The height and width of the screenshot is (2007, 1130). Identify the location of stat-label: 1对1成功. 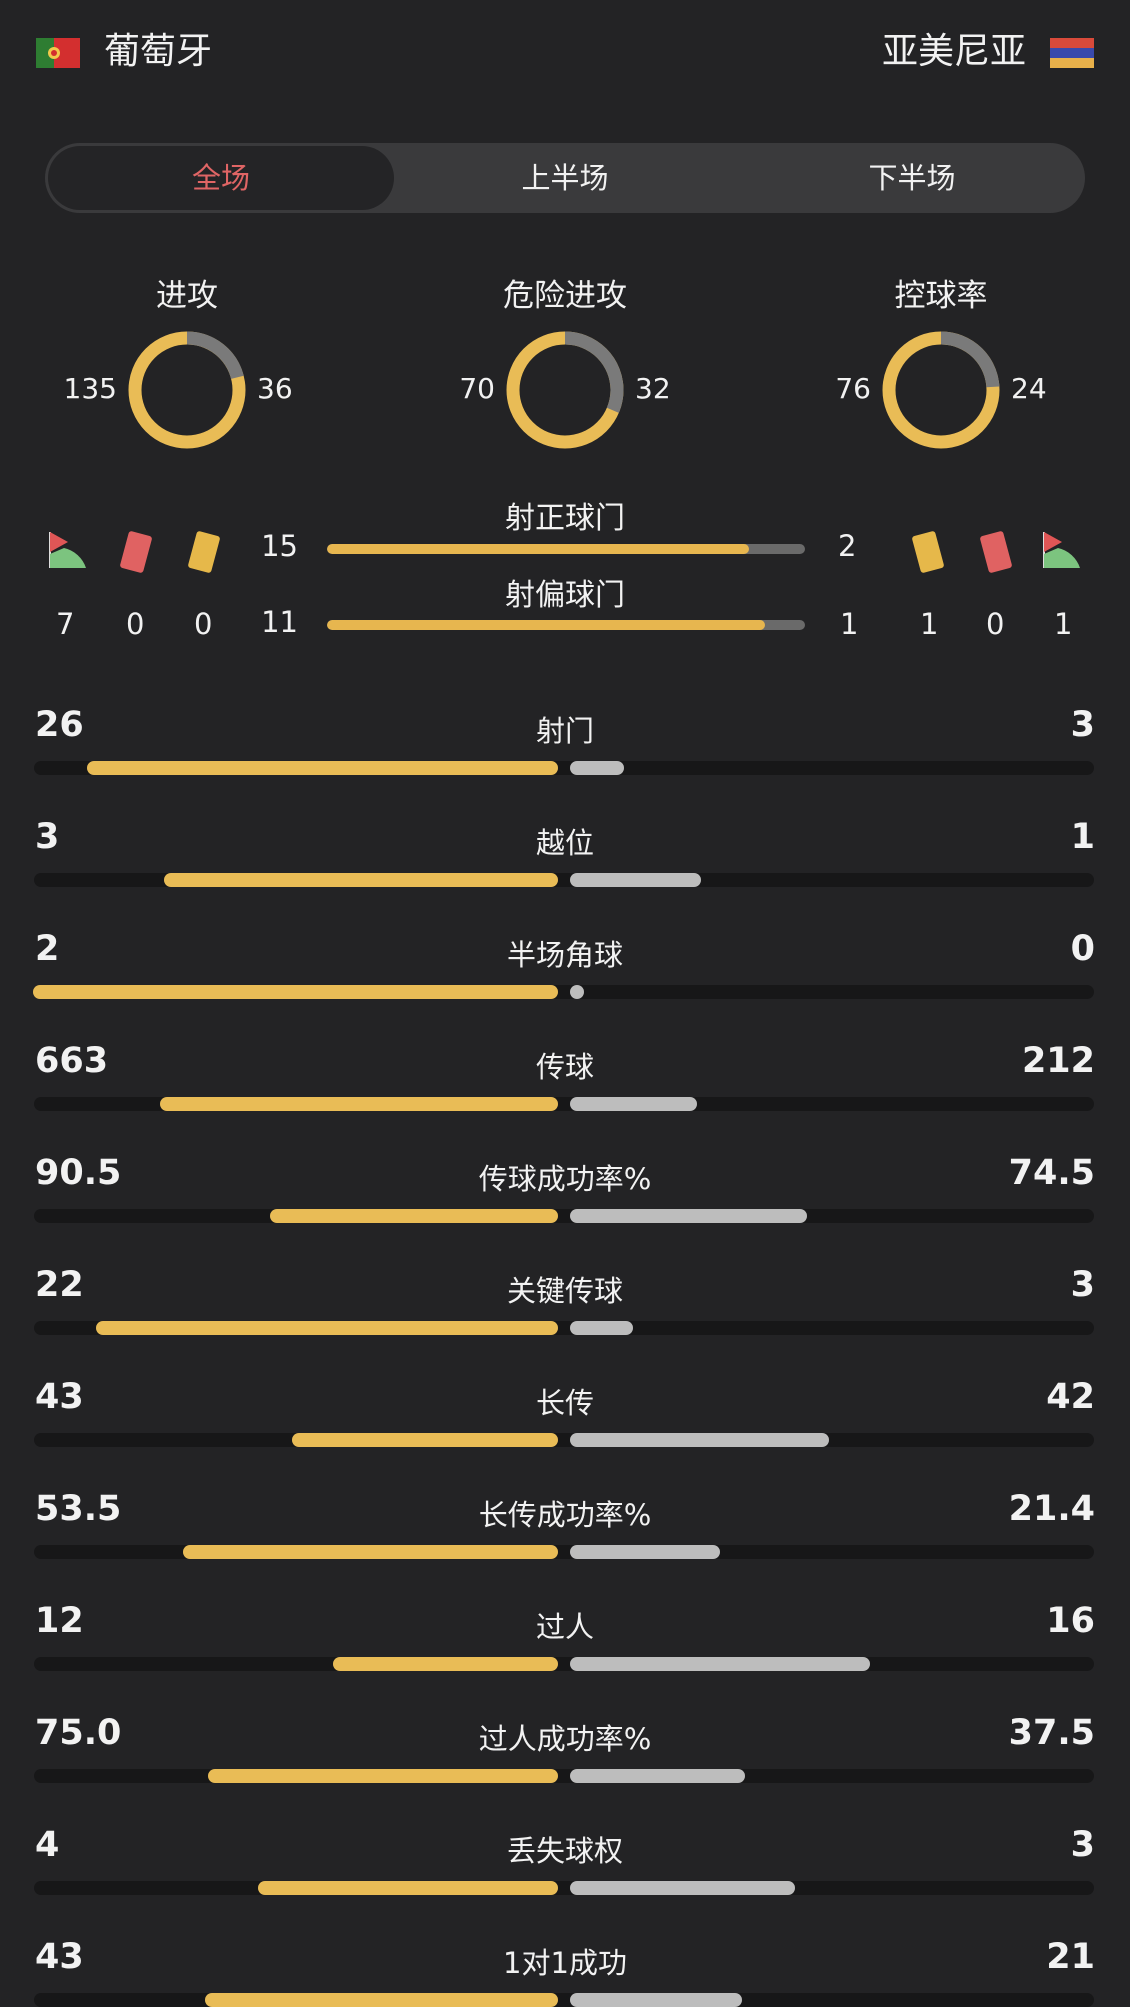
(565, 1963).